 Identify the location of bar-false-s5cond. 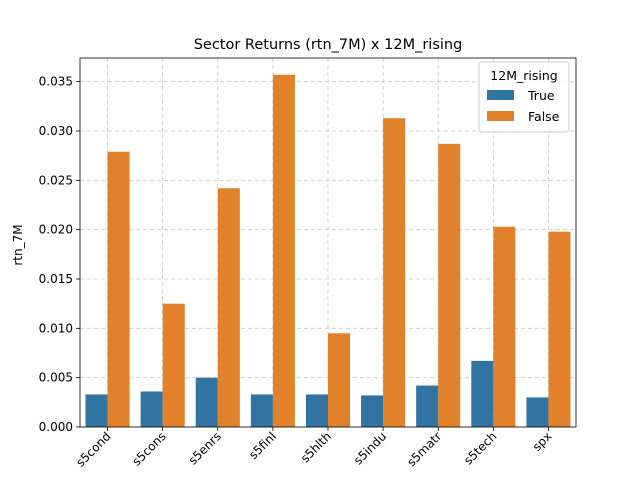
(118, 289).